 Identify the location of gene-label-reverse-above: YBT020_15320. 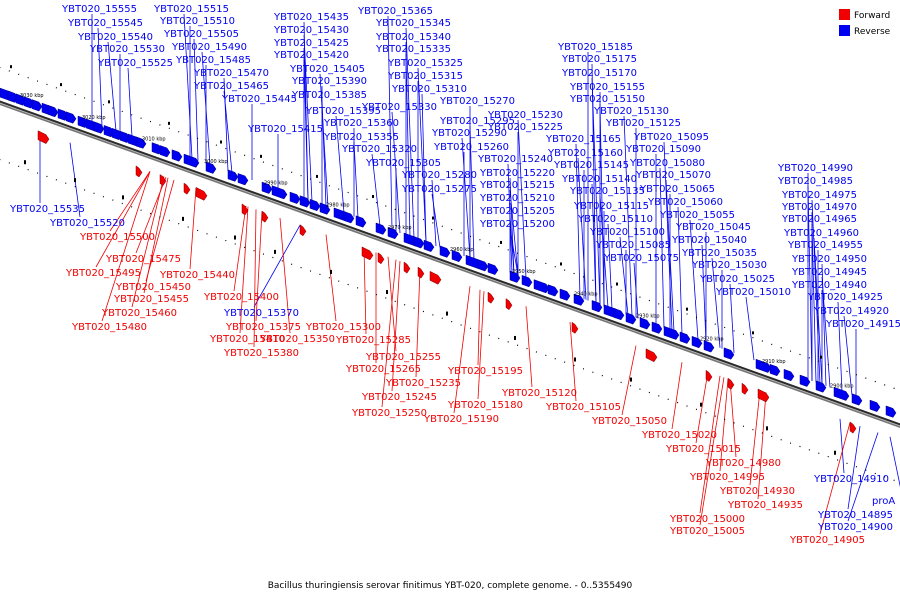
(379, 149).